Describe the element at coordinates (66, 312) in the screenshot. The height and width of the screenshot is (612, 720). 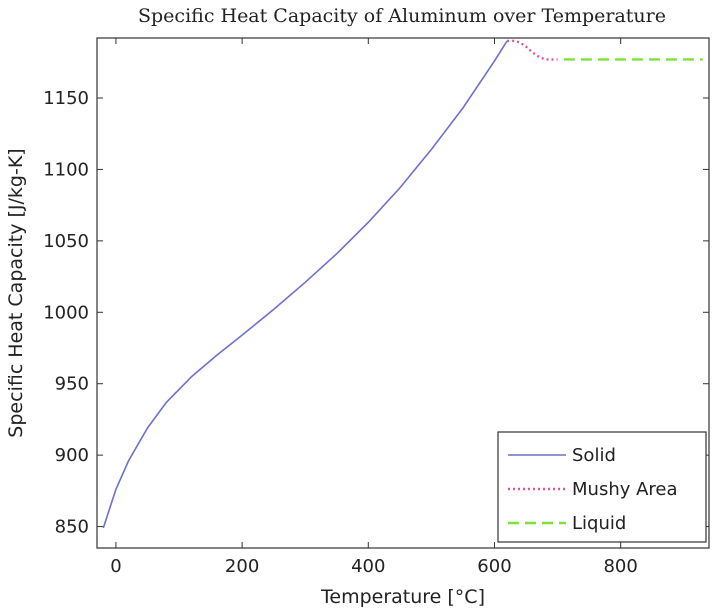
I see `y-tick-label: 1000` at that location.